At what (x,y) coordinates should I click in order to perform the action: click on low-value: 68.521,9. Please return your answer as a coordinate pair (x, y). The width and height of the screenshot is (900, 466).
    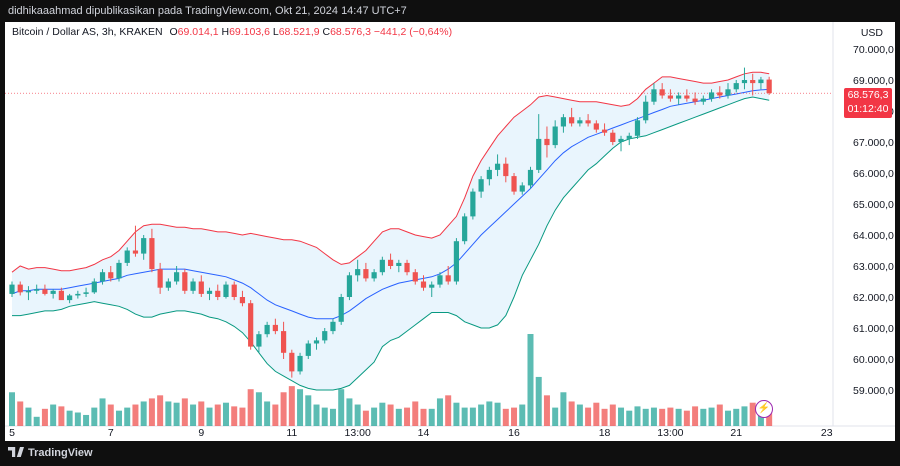
    Looking at the image, I should click on (299, 32).